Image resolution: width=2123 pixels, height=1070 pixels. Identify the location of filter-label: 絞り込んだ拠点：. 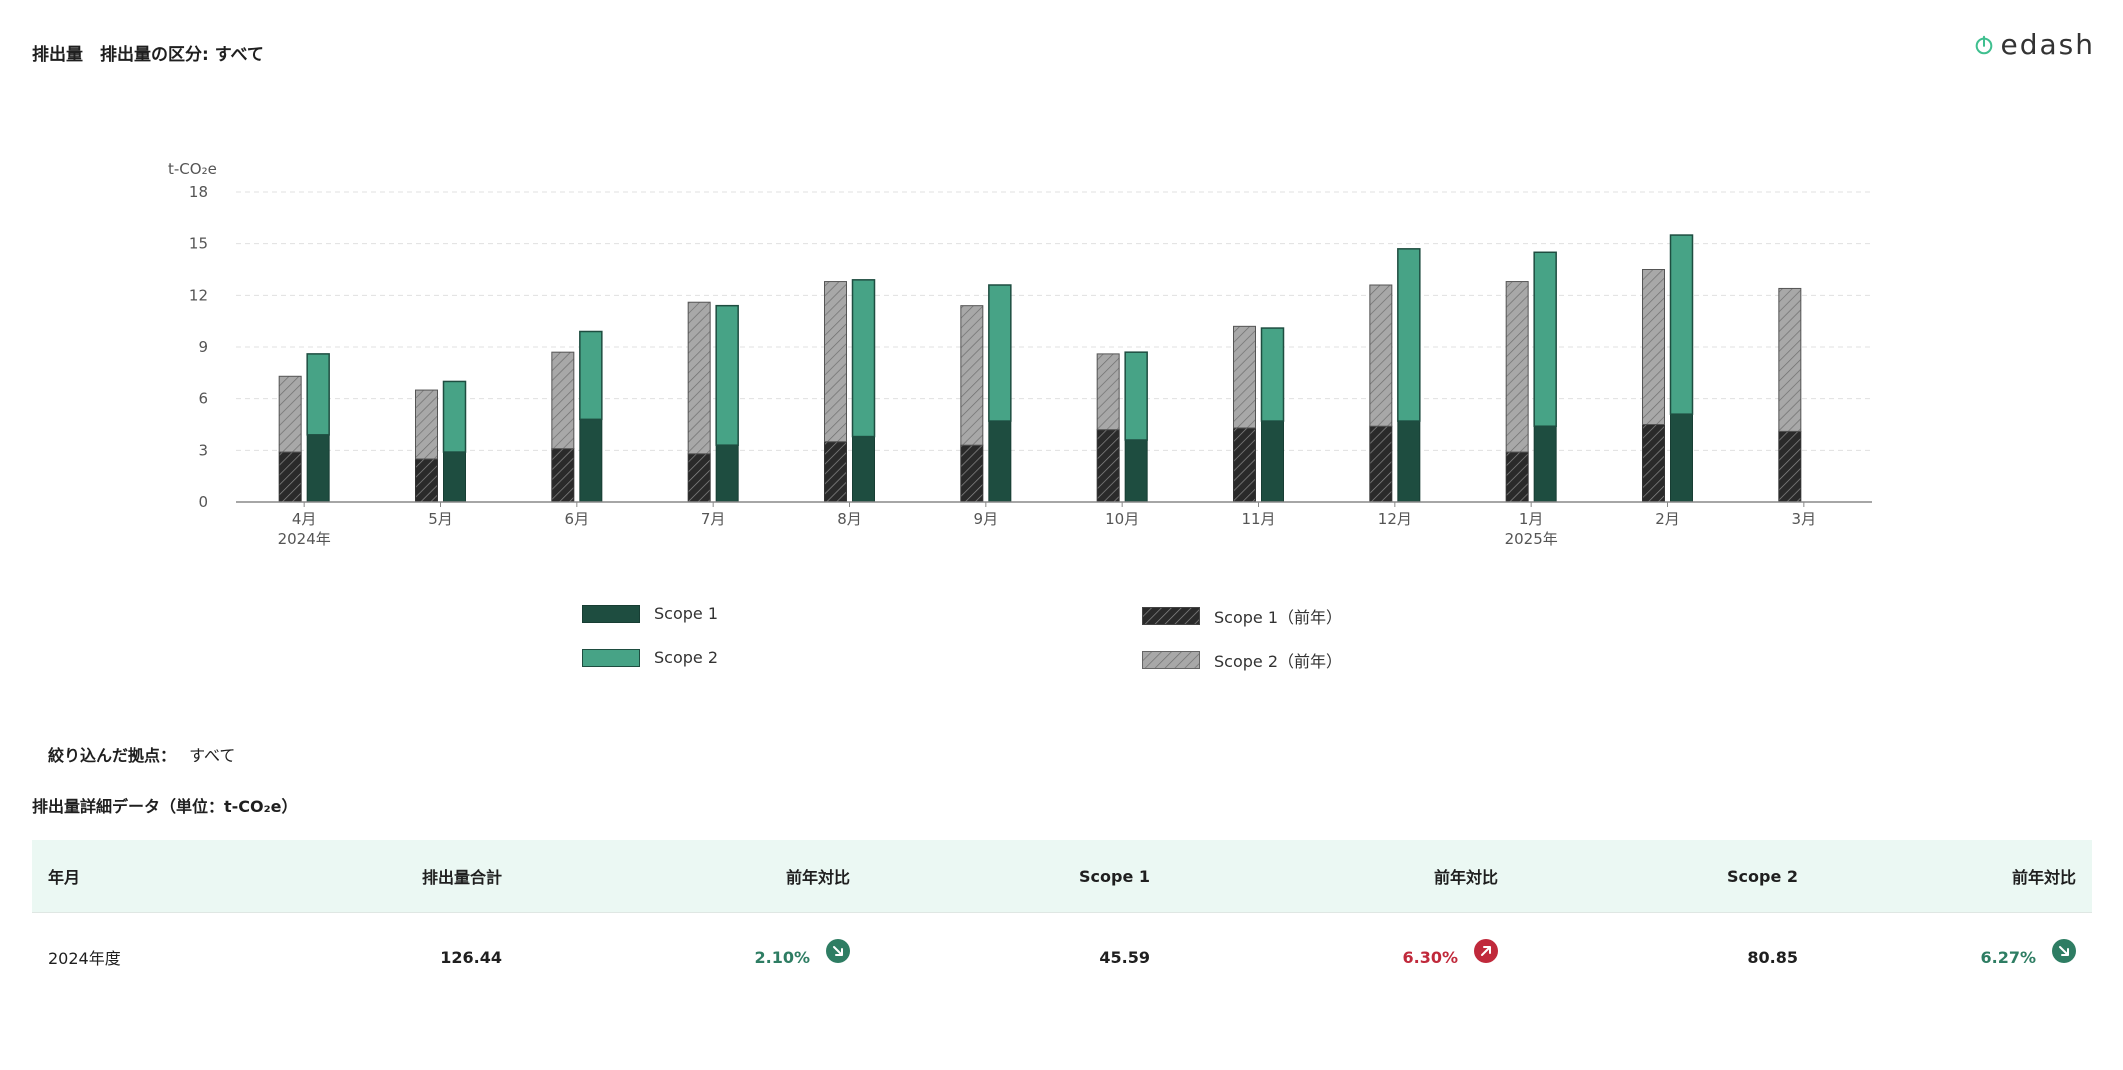
(112, 755).